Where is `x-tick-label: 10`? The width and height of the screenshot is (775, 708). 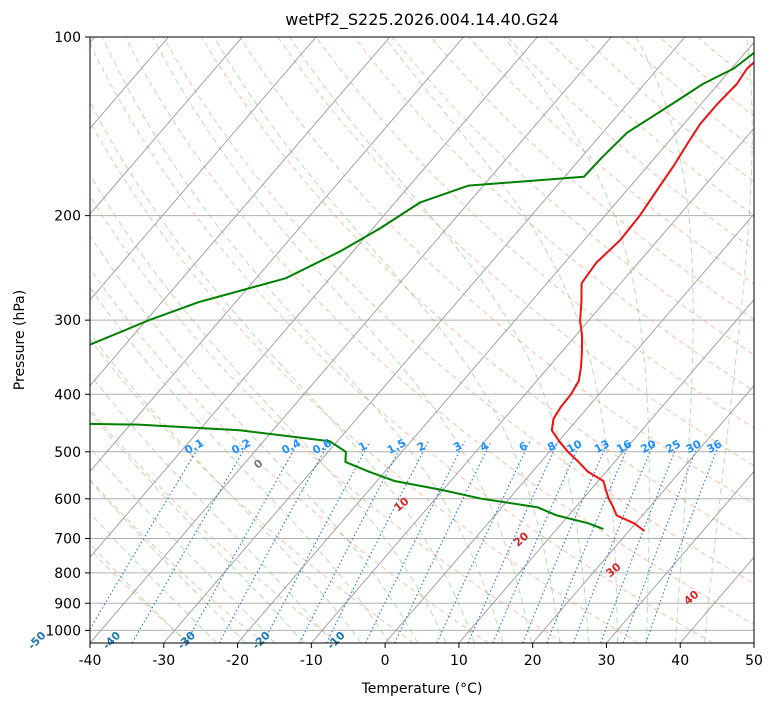 x-tick-label: 10 is located at coordinates (459, 661).